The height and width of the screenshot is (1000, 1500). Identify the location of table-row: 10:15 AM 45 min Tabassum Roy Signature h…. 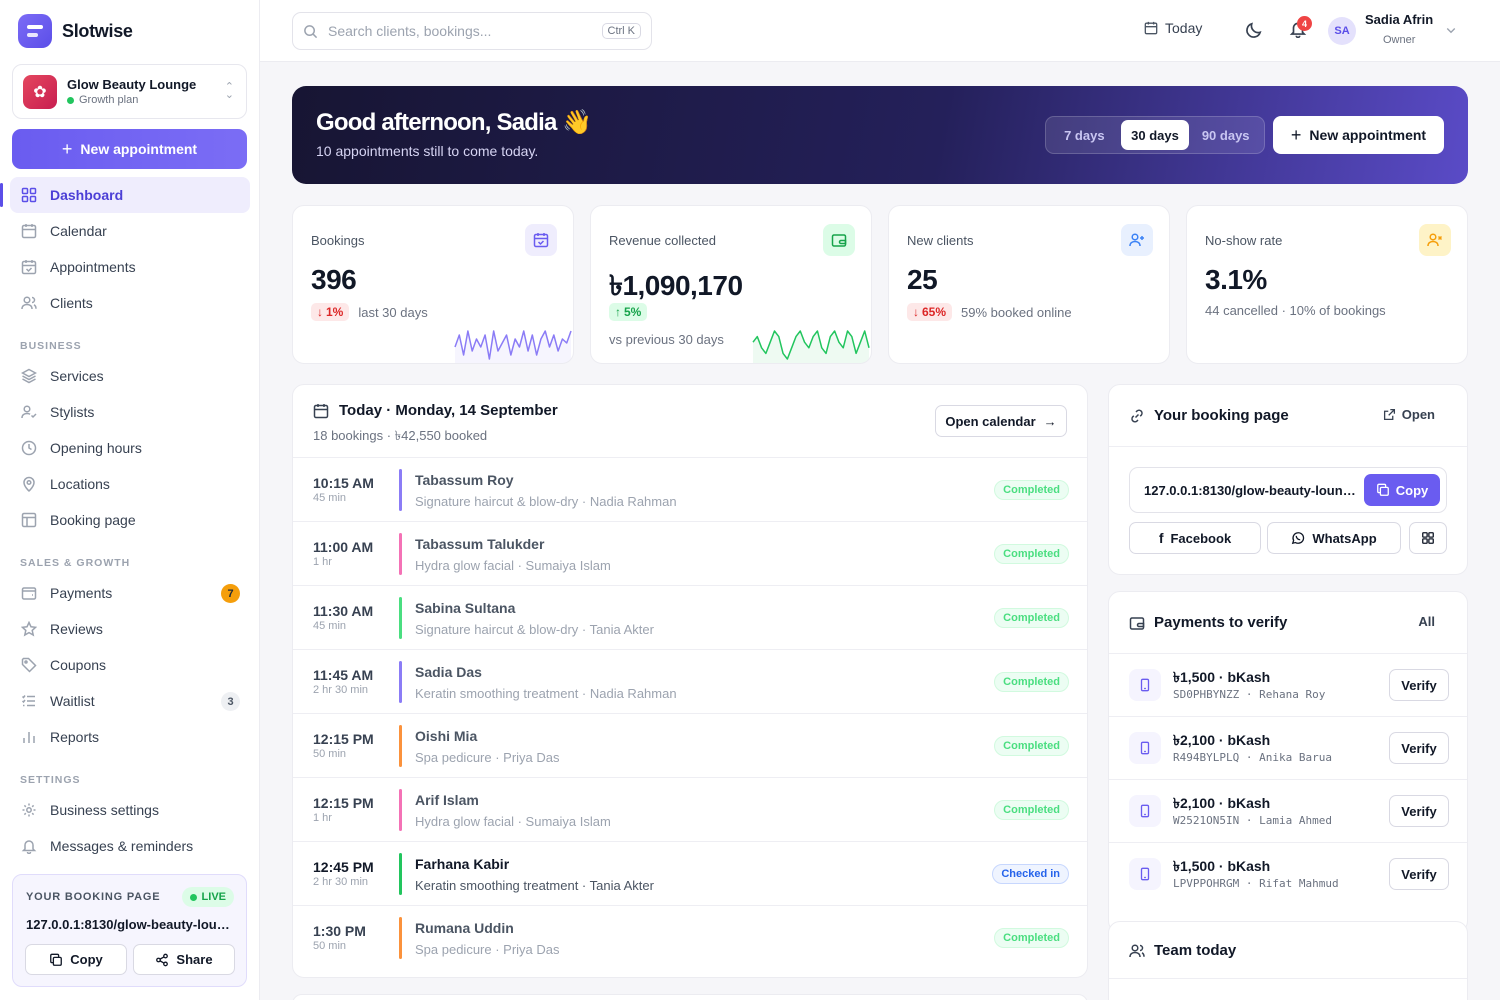
(690, 489).